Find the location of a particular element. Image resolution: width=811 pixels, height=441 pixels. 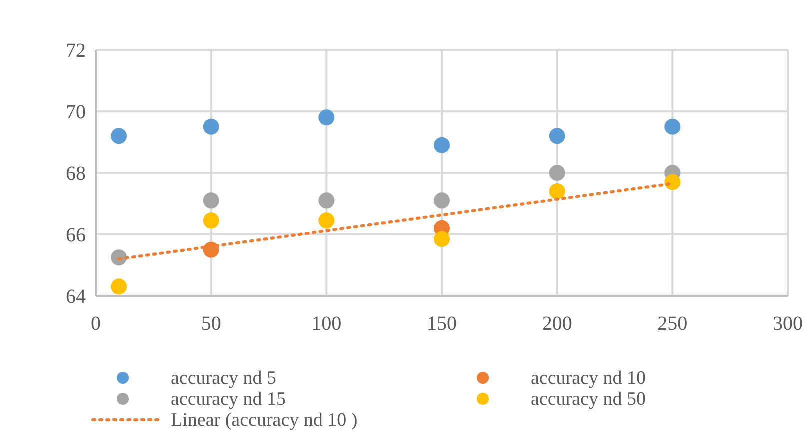

y-tick-label: 66 is located at coordinates (76, 235).